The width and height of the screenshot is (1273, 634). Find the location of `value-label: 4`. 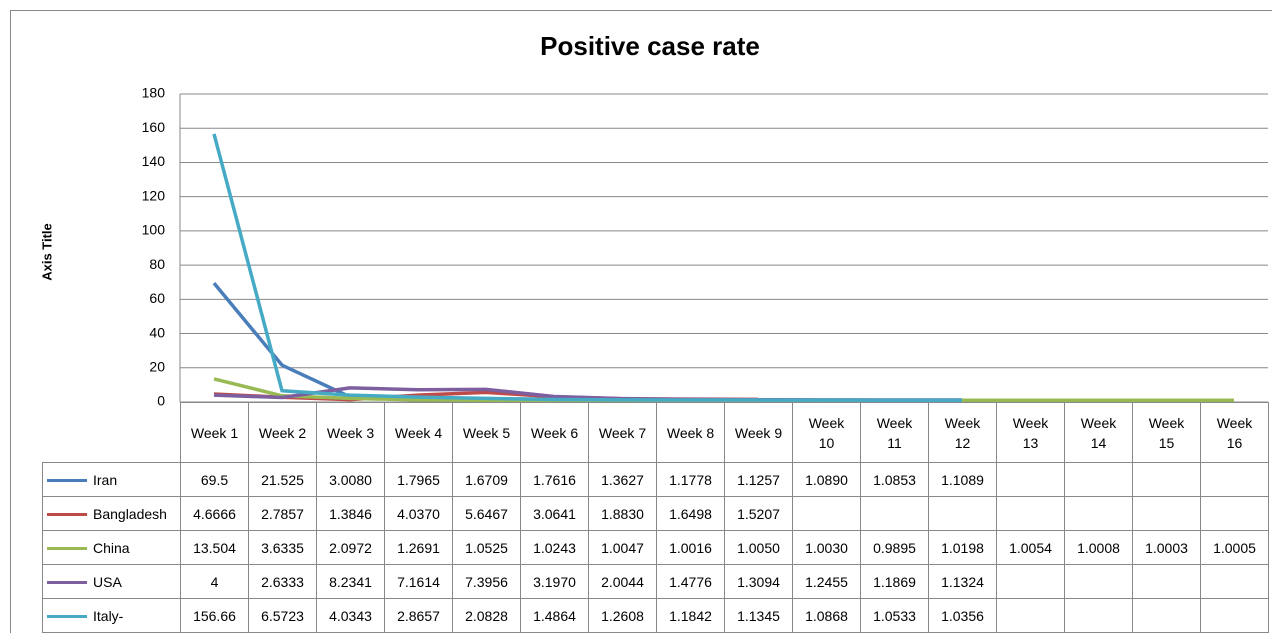

value-label: 4 is located at coordinates (214, 581).